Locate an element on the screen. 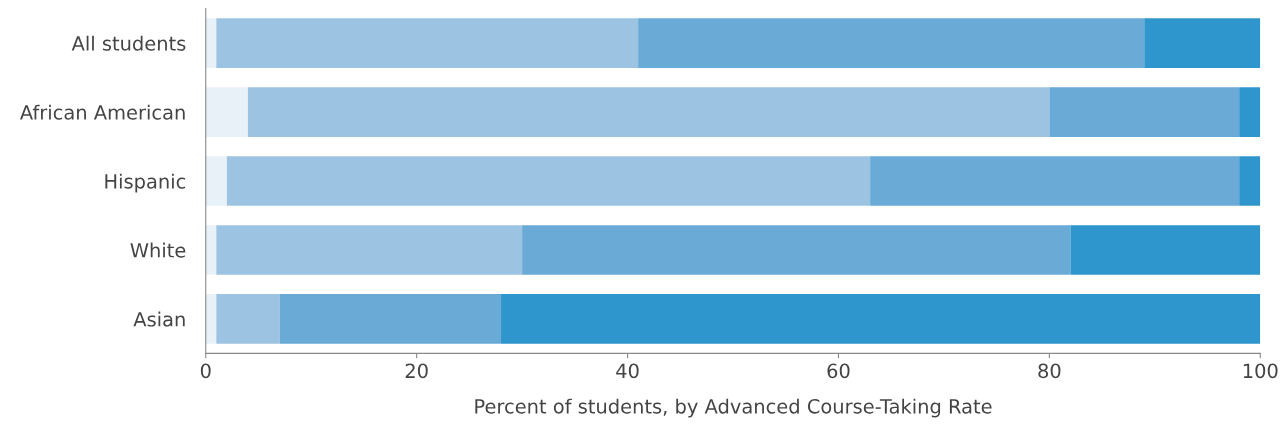  x-tick-label: 80 is located at coordinates (1049, 371).